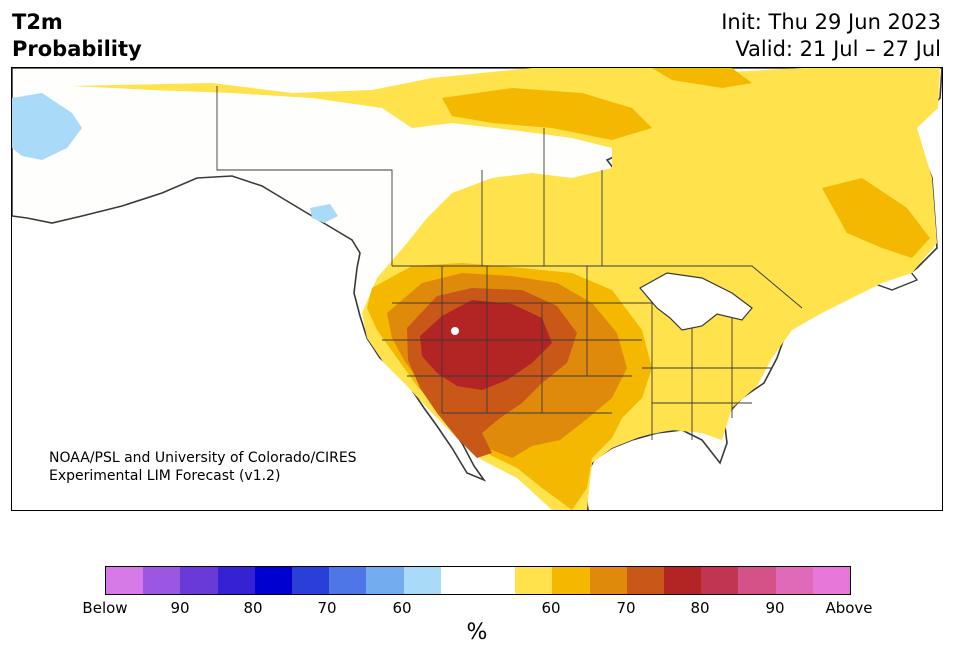 This screenshot has height=659, width=953. Describe the element at coordinates (849, 608) in the screenshot. I see `colorbar-tick-above: Above` at that location.